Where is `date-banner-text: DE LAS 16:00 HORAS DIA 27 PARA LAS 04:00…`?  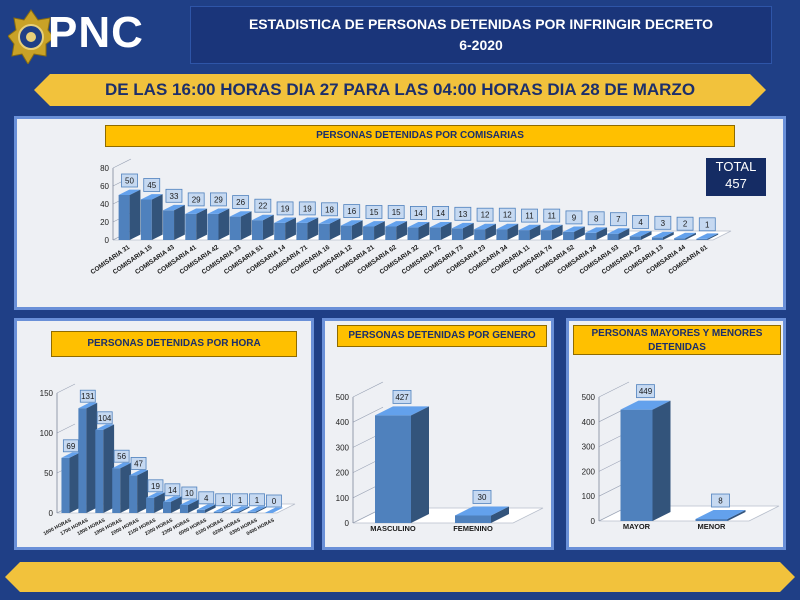
date-banner-text: DE LAS 16:00 HORAS DIA 27 PARA LAS 04:00… is located at coordinates (400, 89).